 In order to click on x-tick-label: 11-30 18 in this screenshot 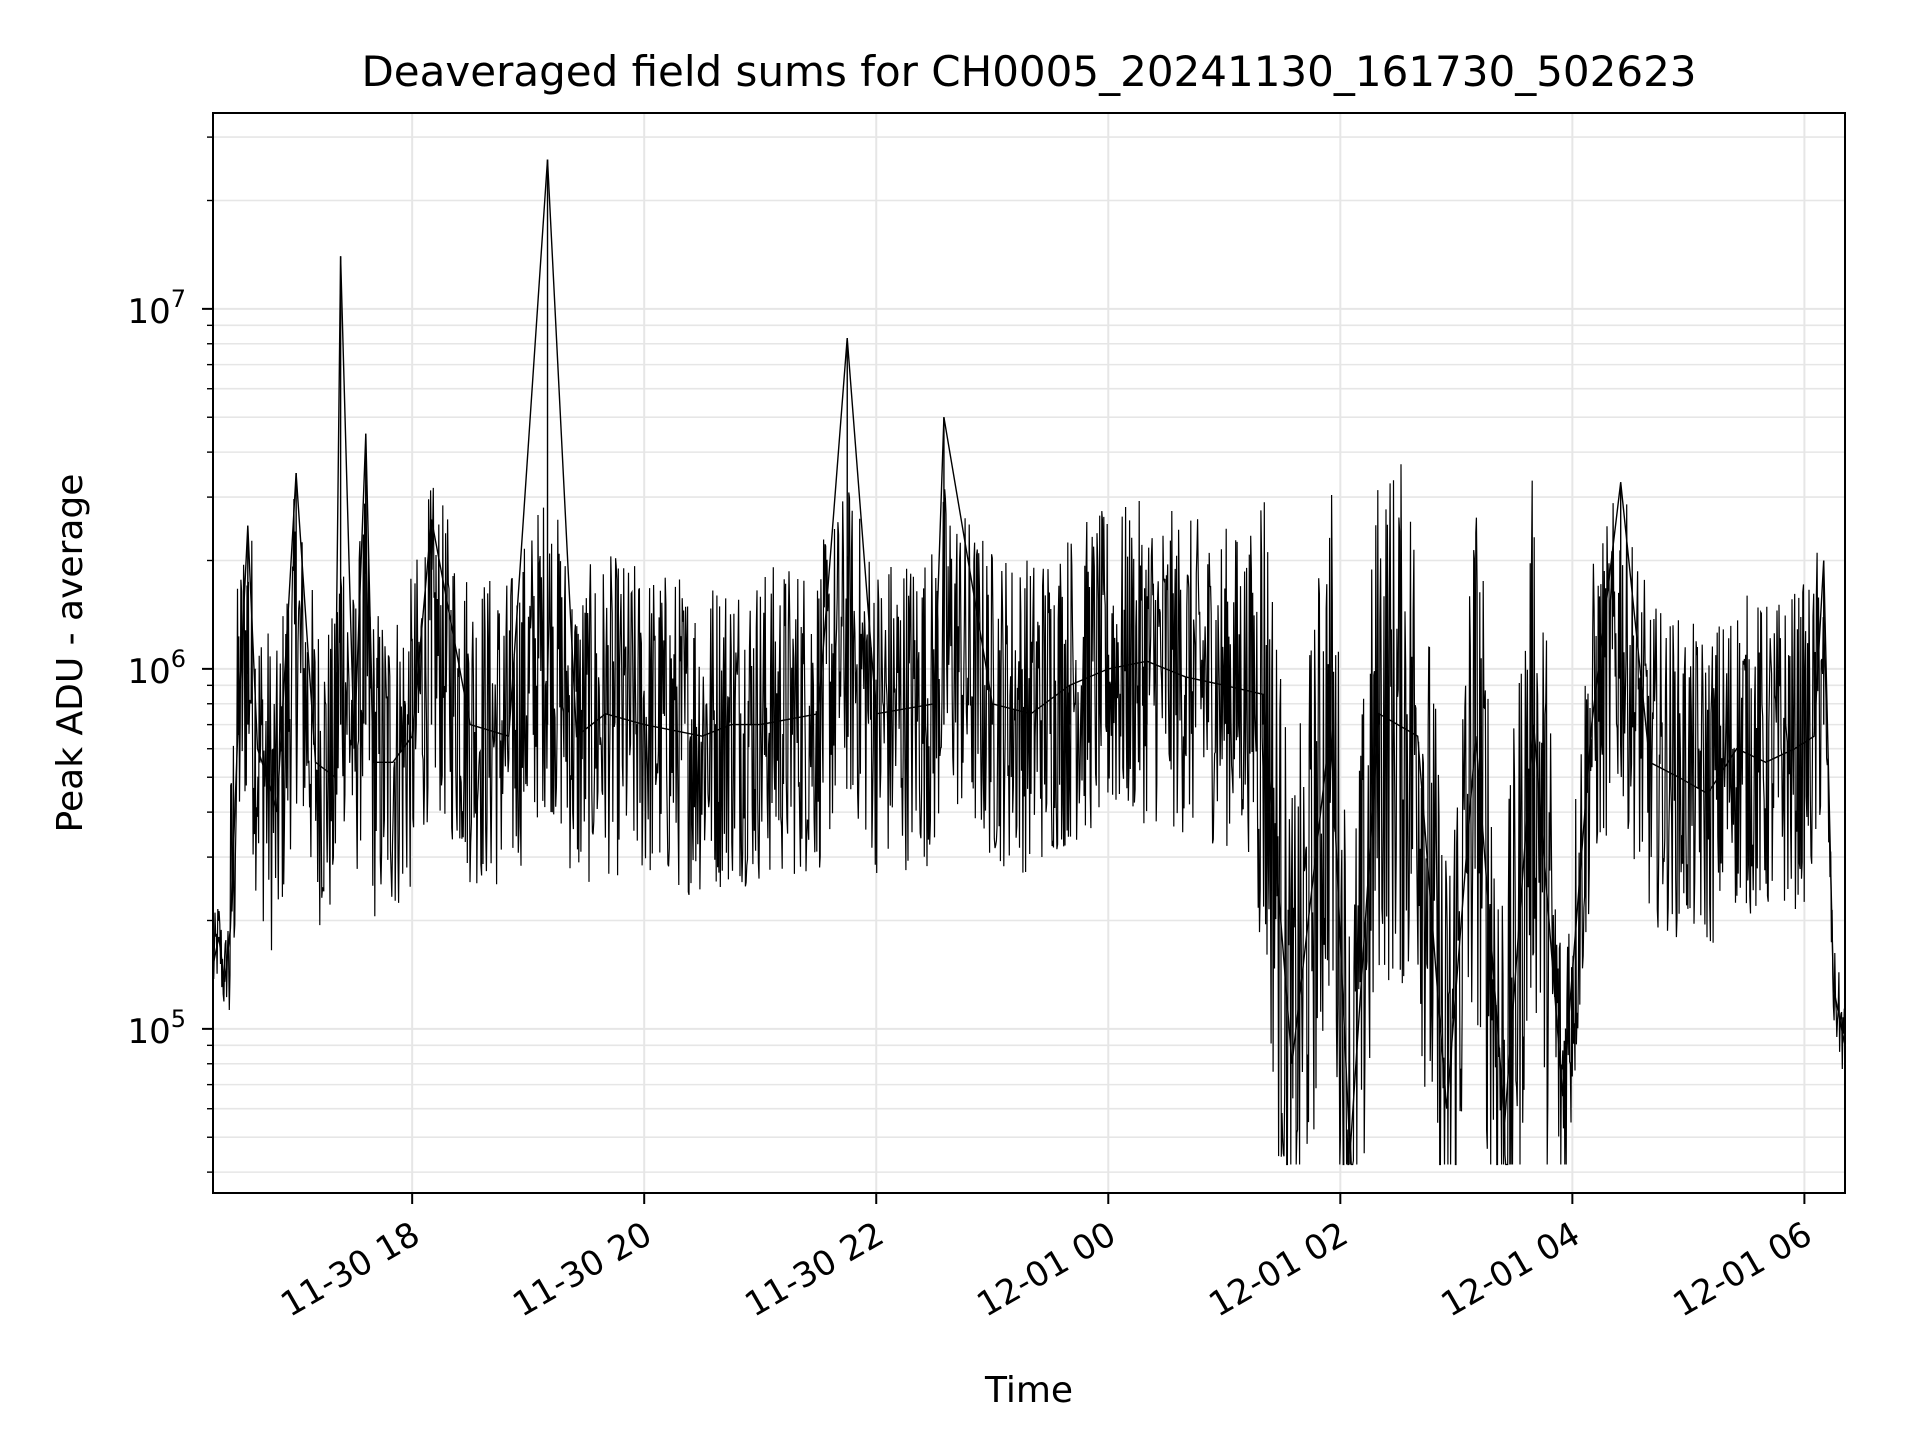, I will do `click(350, 1269)`.